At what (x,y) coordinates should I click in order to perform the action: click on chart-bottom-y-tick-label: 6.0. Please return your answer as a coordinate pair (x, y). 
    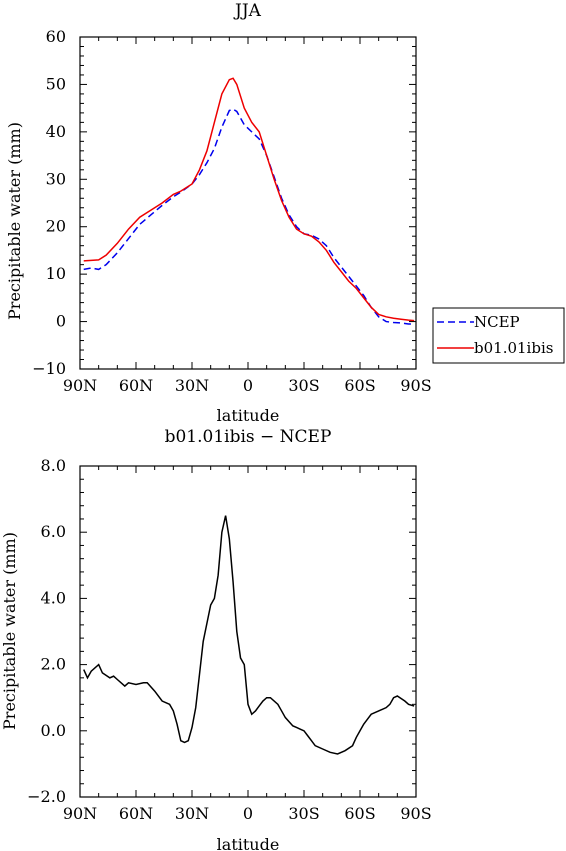
    Looking at the image, I should click on (53, 531).